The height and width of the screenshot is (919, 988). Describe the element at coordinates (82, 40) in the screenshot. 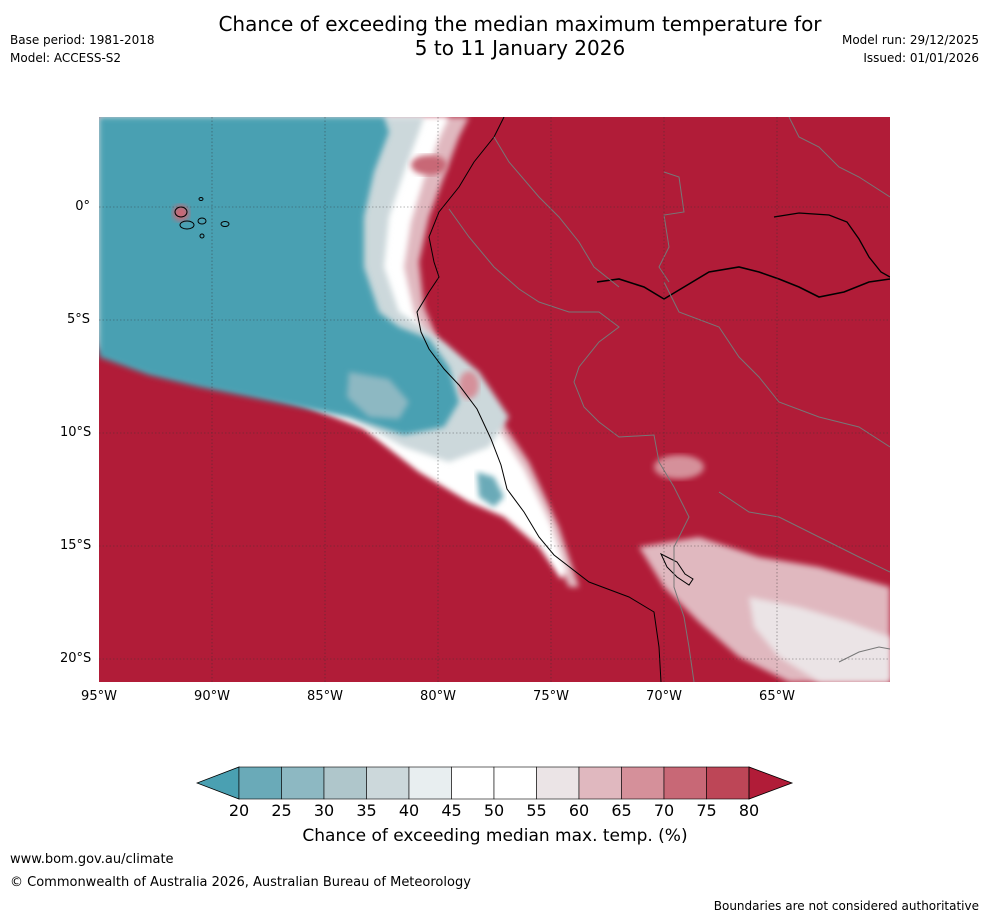

I see `base-period: Base period: 1981-2018` at that location.